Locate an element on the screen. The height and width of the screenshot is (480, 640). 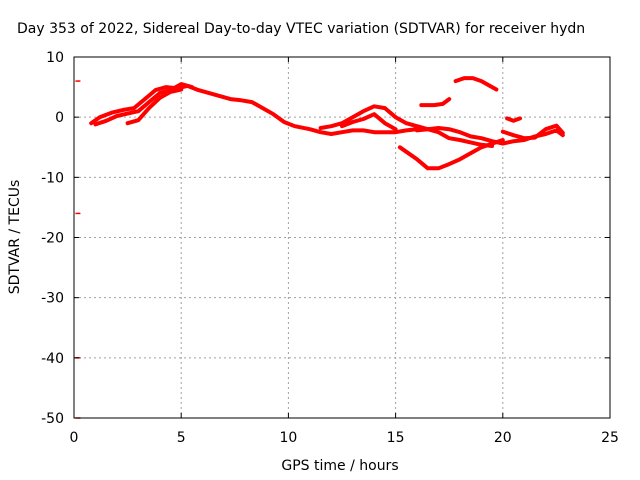
x-axis-label: GPS time / hours is located at coordinates (339, 466).